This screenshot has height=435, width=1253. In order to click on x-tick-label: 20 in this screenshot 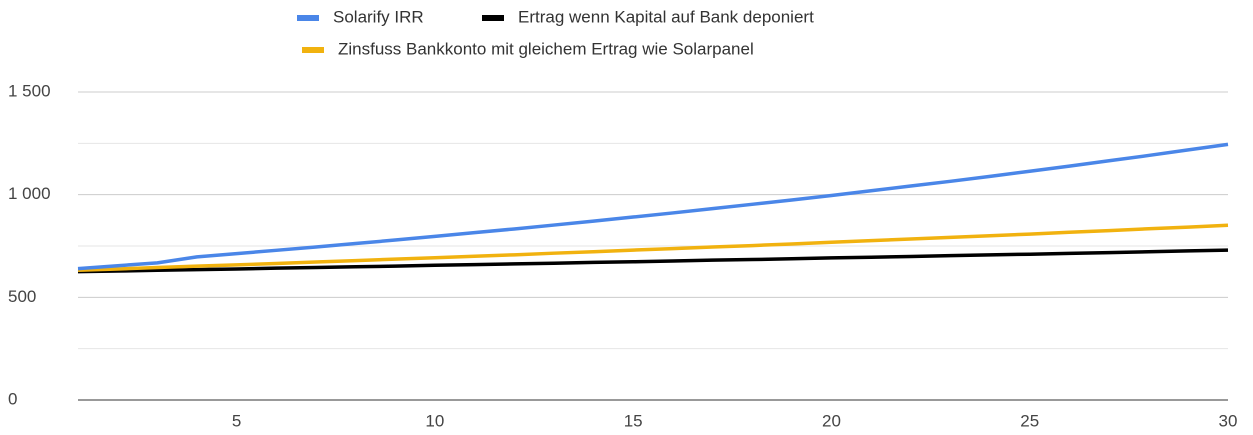, I will do `click(831, 420)`.